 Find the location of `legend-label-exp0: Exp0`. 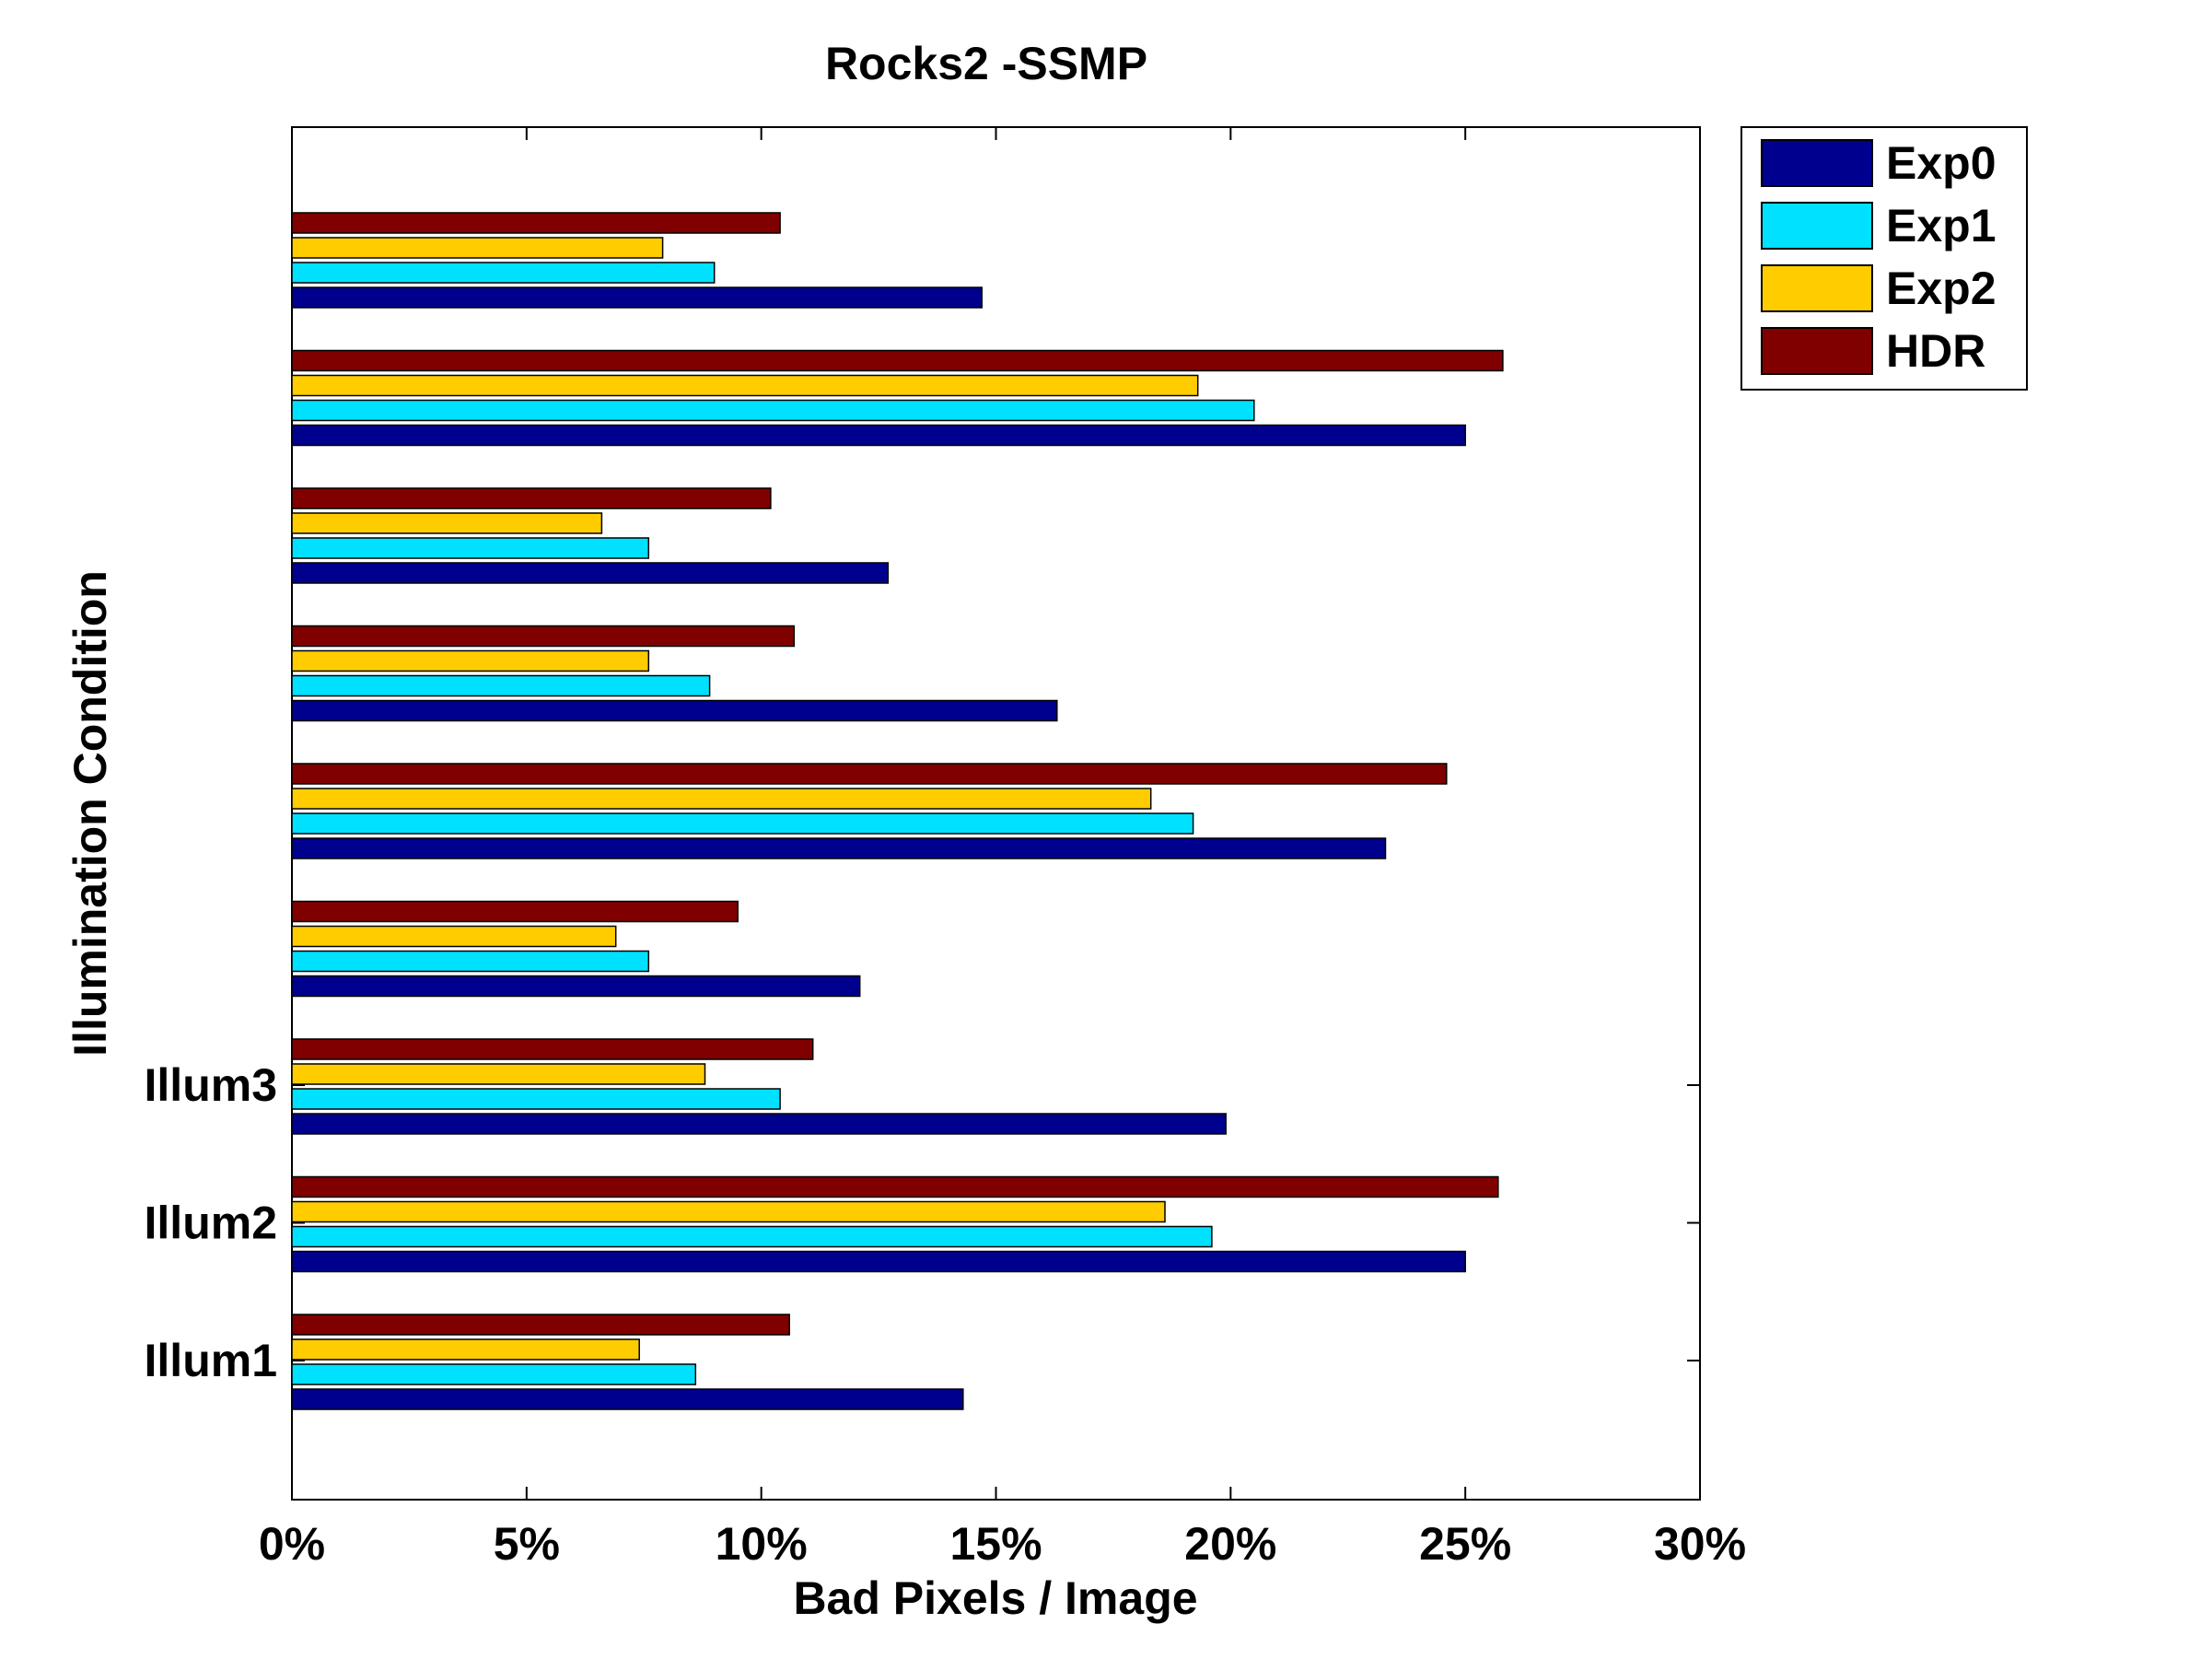

legend-label-exp0: Exp0 is located at coordinates (1941, 163).